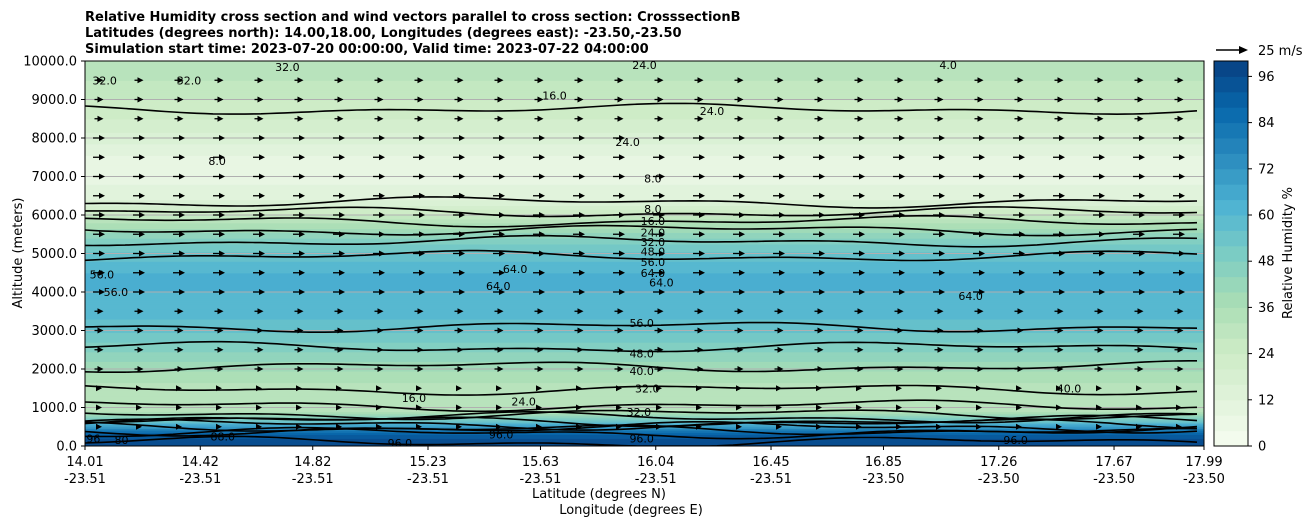 Image resolution: width=1304 pixels, height=526 pixels. Describe the element at coordinates (970, 296) in the screenshot. I see `contour-label: 64.0` at that location.